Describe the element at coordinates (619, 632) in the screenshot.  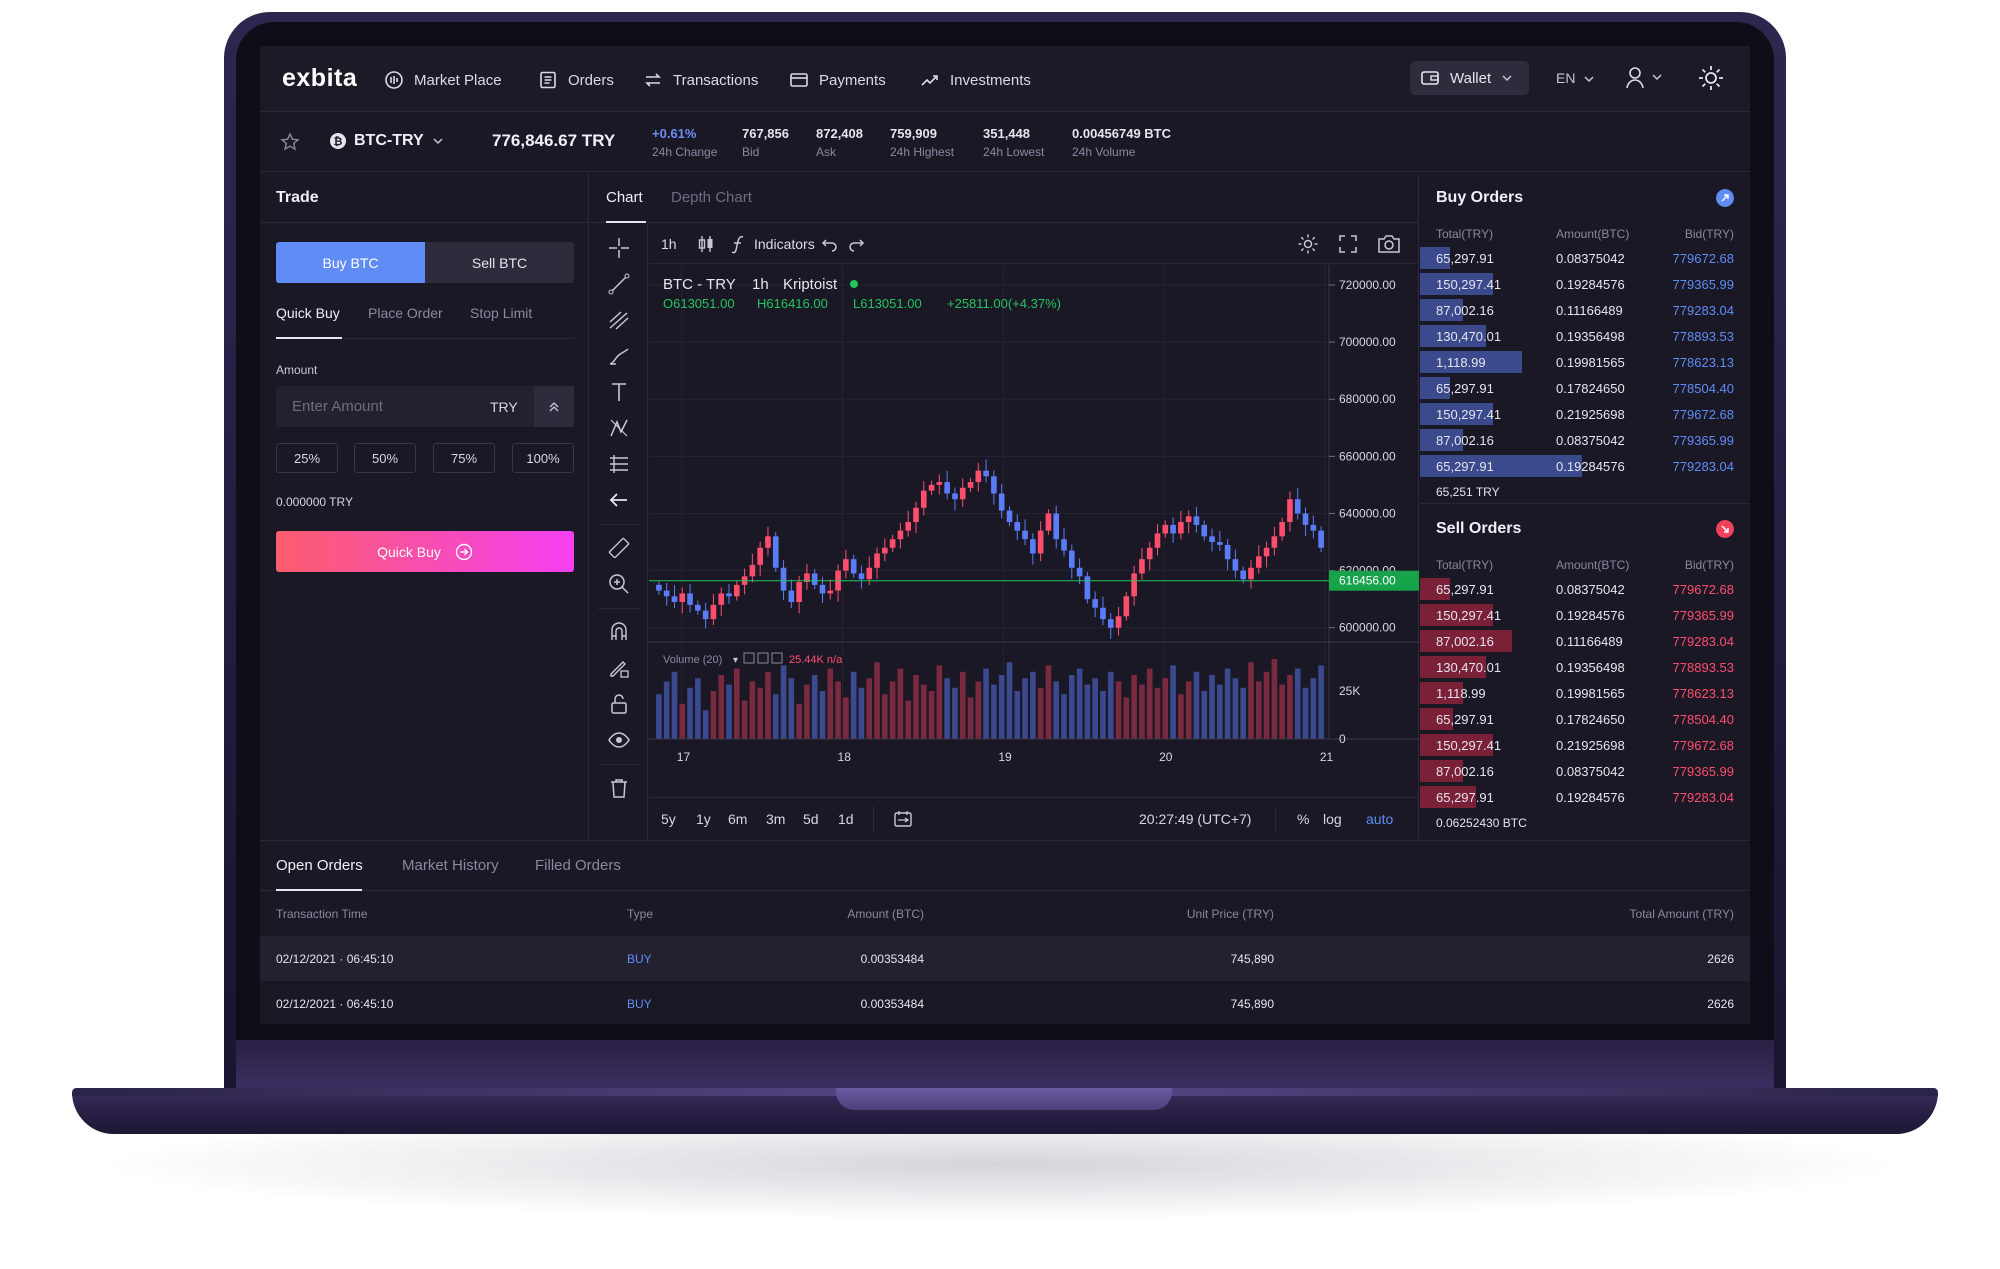
I see `magnet-icon` at that location.